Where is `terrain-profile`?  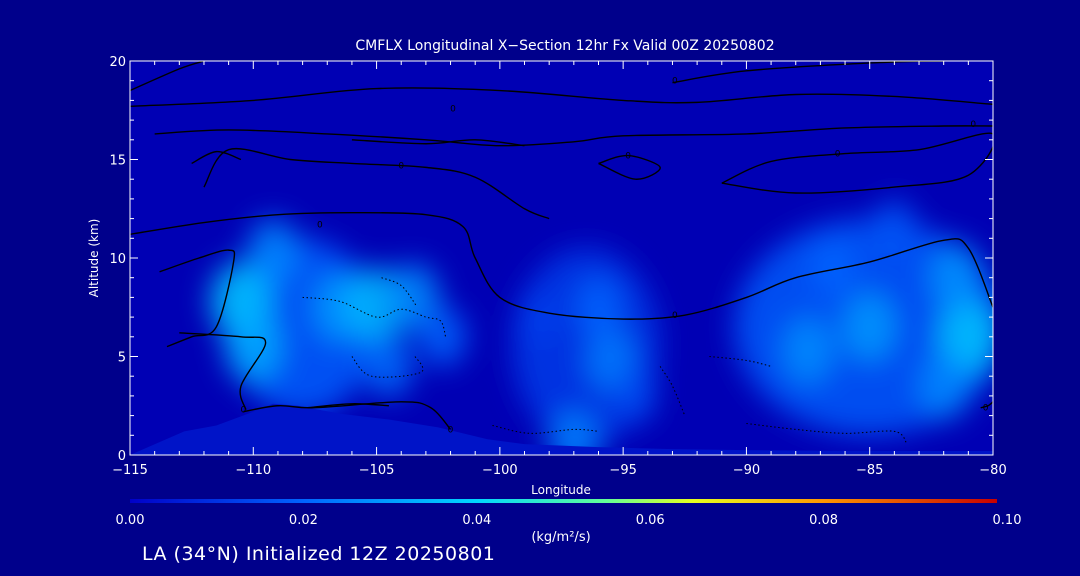
terrain-profile is located at coordinates (561, 429).